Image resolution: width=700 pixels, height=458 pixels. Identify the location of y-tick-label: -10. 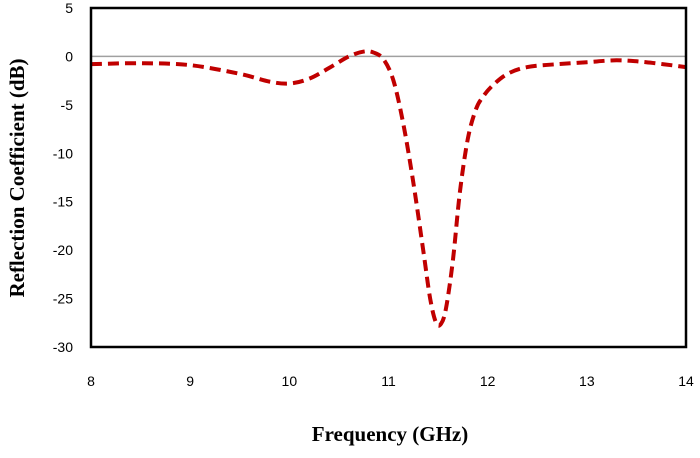
(63, 153).